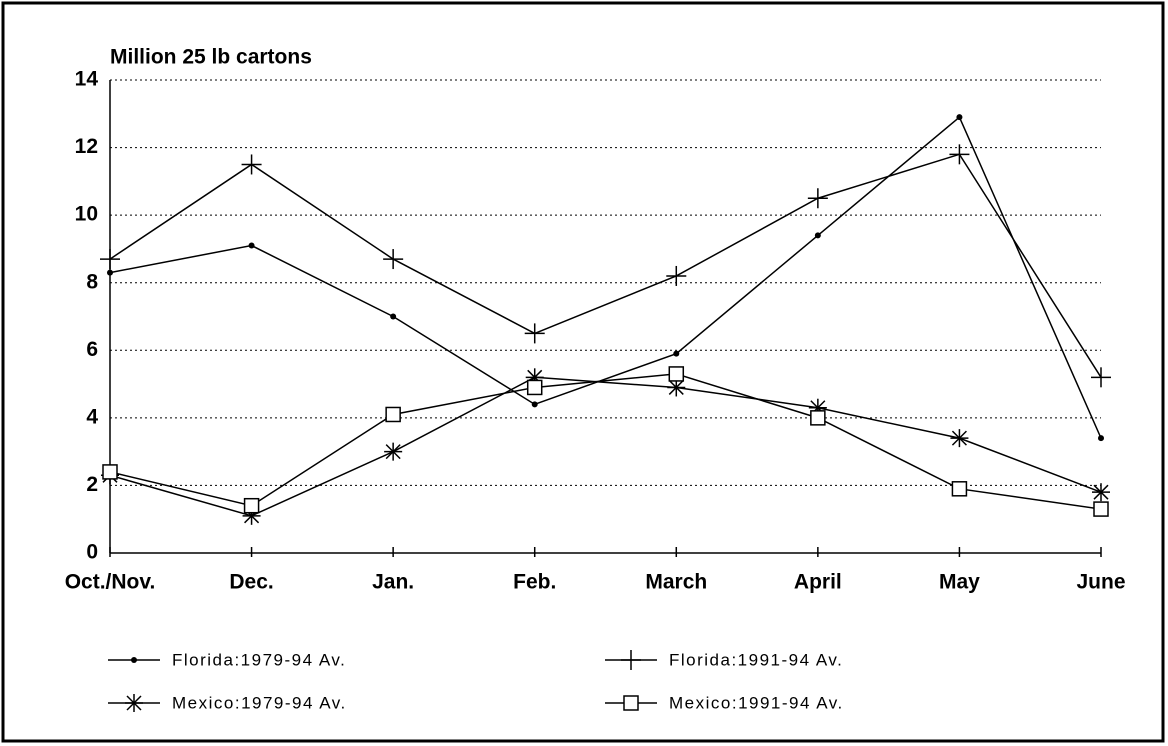 Image resolution: width=1168 pixels, height=746 pixels. I want to click on legend-label: Mexico:1991-94 Av., so click(756, 702).